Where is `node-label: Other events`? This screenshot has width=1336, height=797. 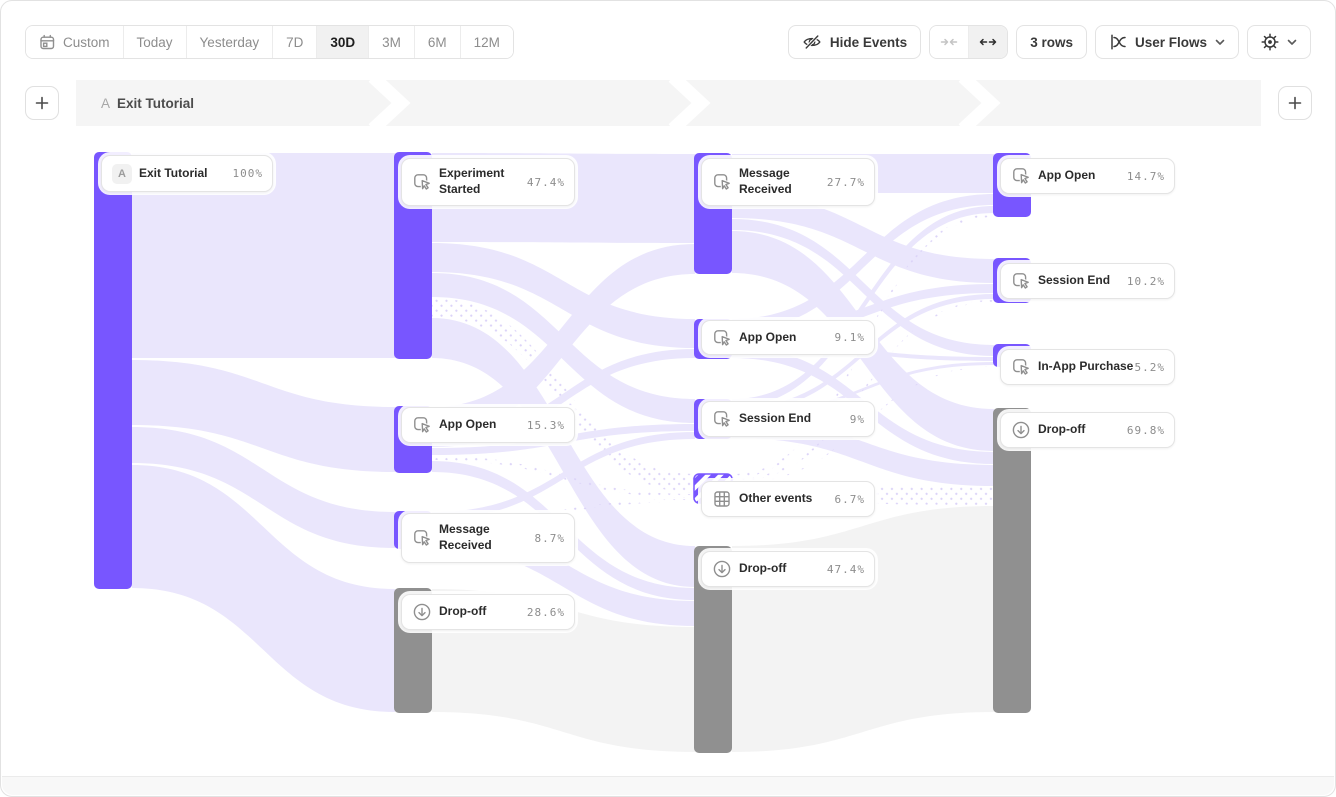 node-label: Other events is located at coordinates (776, 498).